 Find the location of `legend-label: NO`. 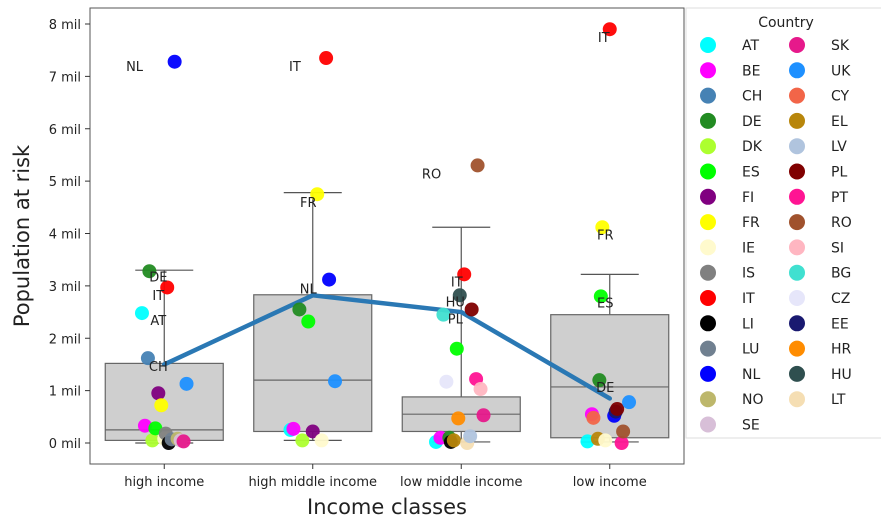

legend-label: NO is located at coordinates (753, 400).